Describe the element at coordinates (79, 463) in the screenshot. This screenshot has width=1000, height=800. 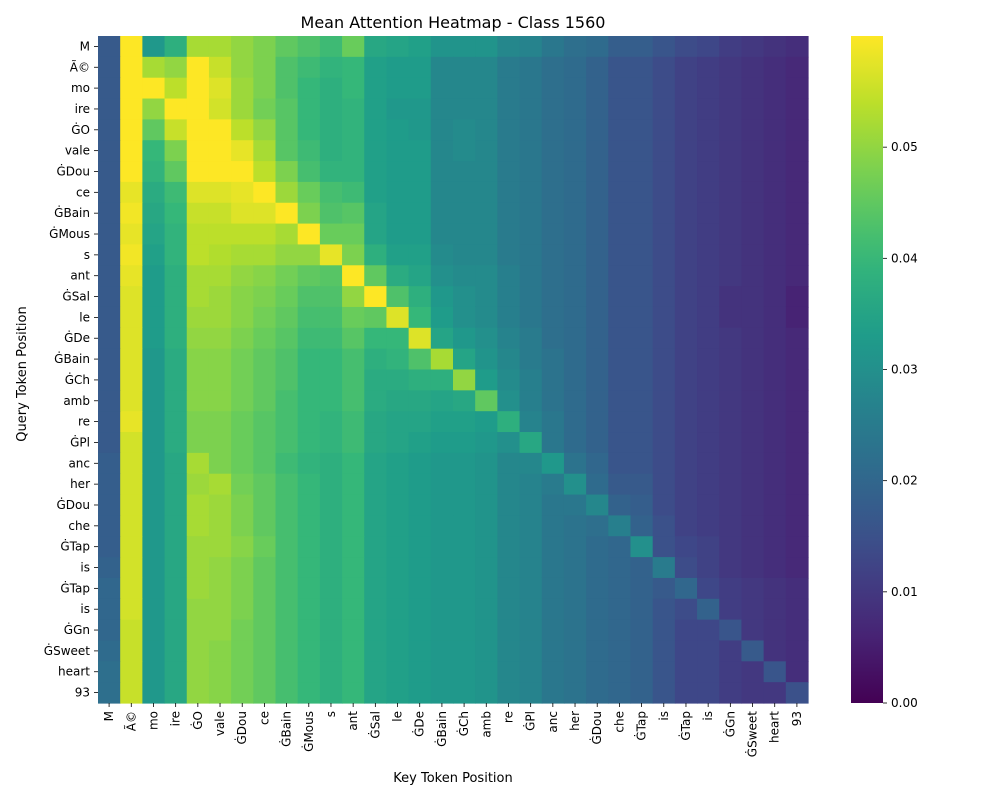
I see `y-tick-label: anc` at that location.